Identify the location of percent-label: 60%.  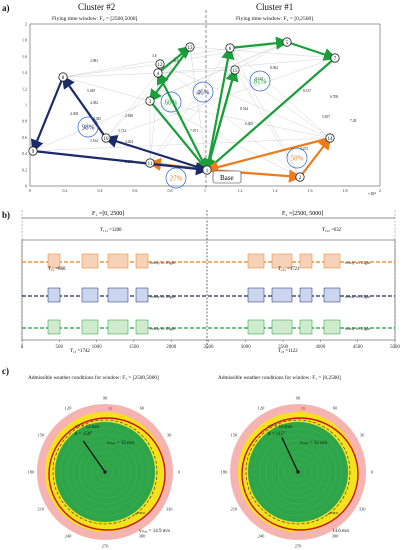
(171, 103).